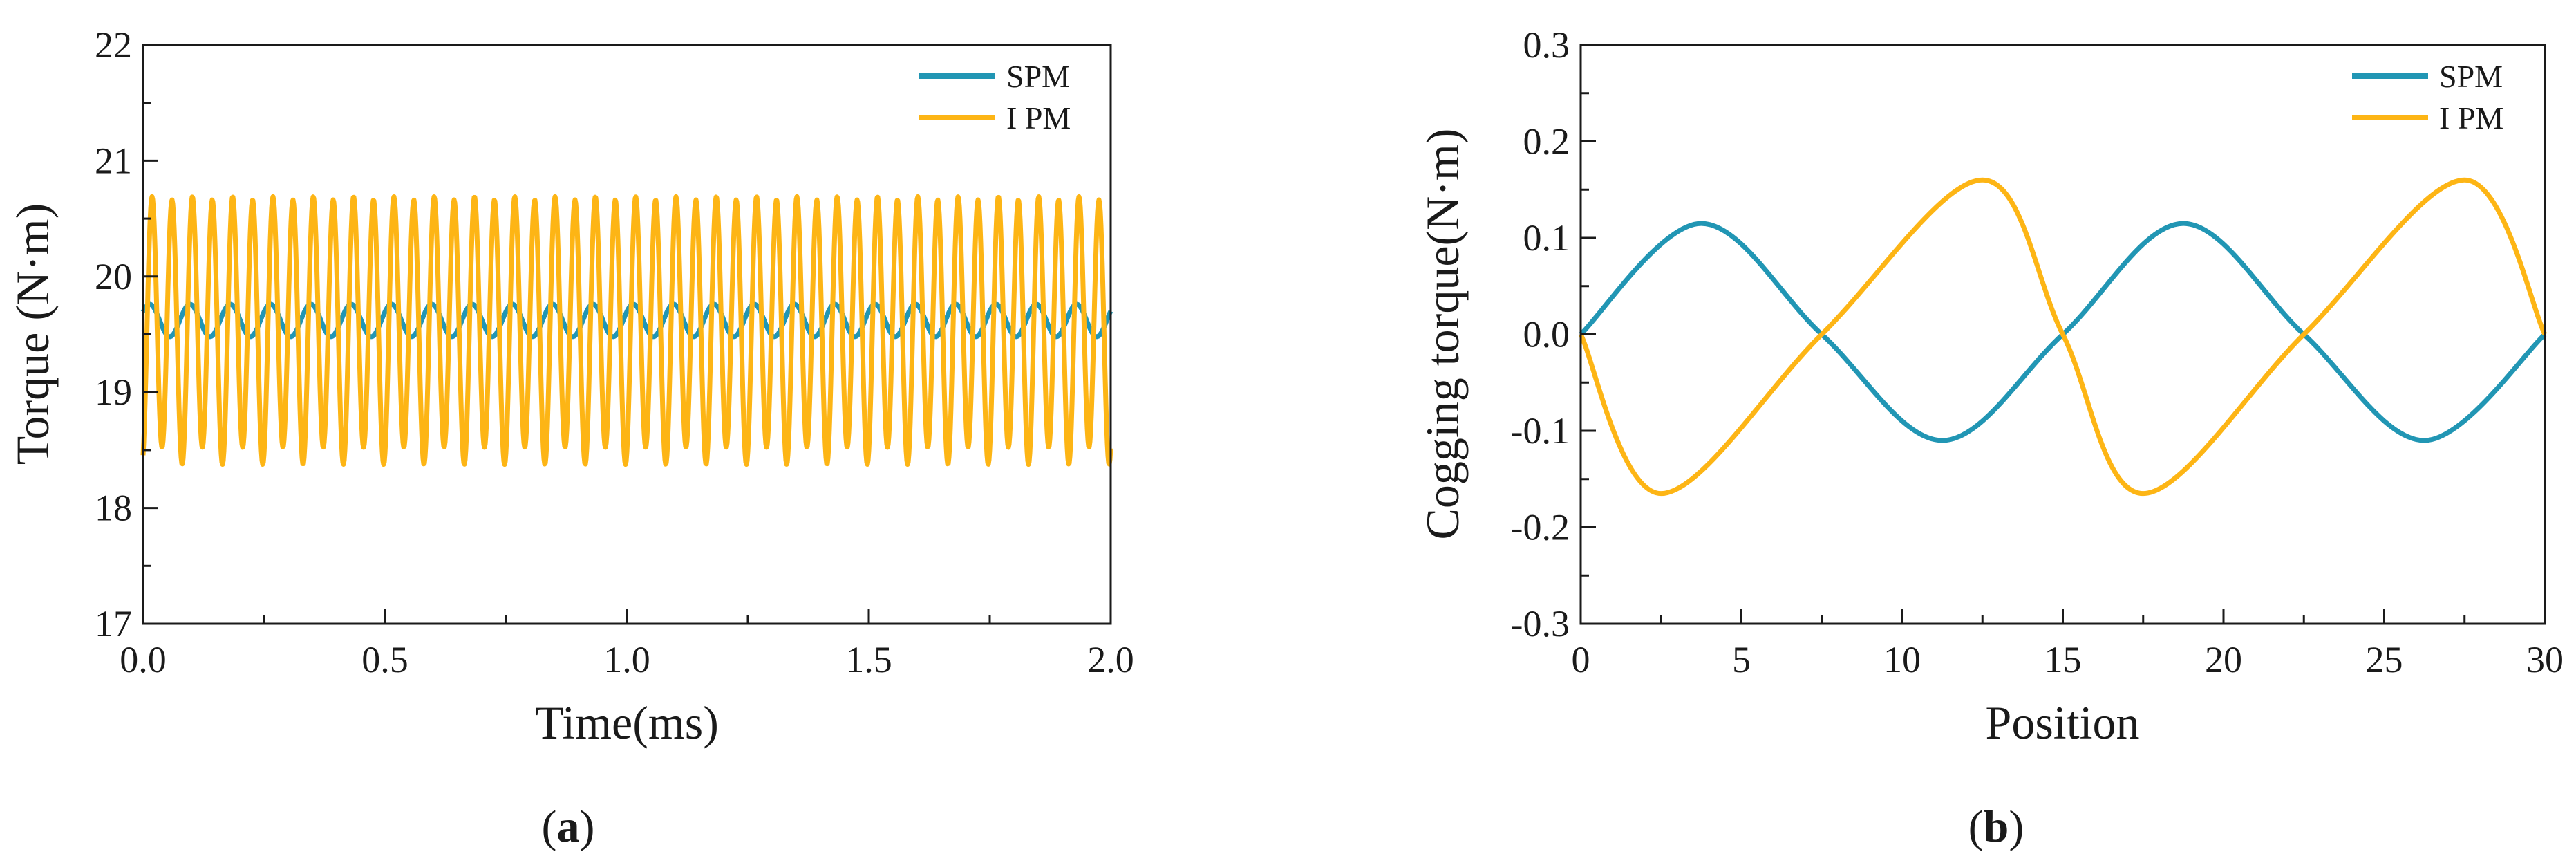 This screenshot has width=2576, height=863. I want to click on series-line-spm-a, so click(626, 320).